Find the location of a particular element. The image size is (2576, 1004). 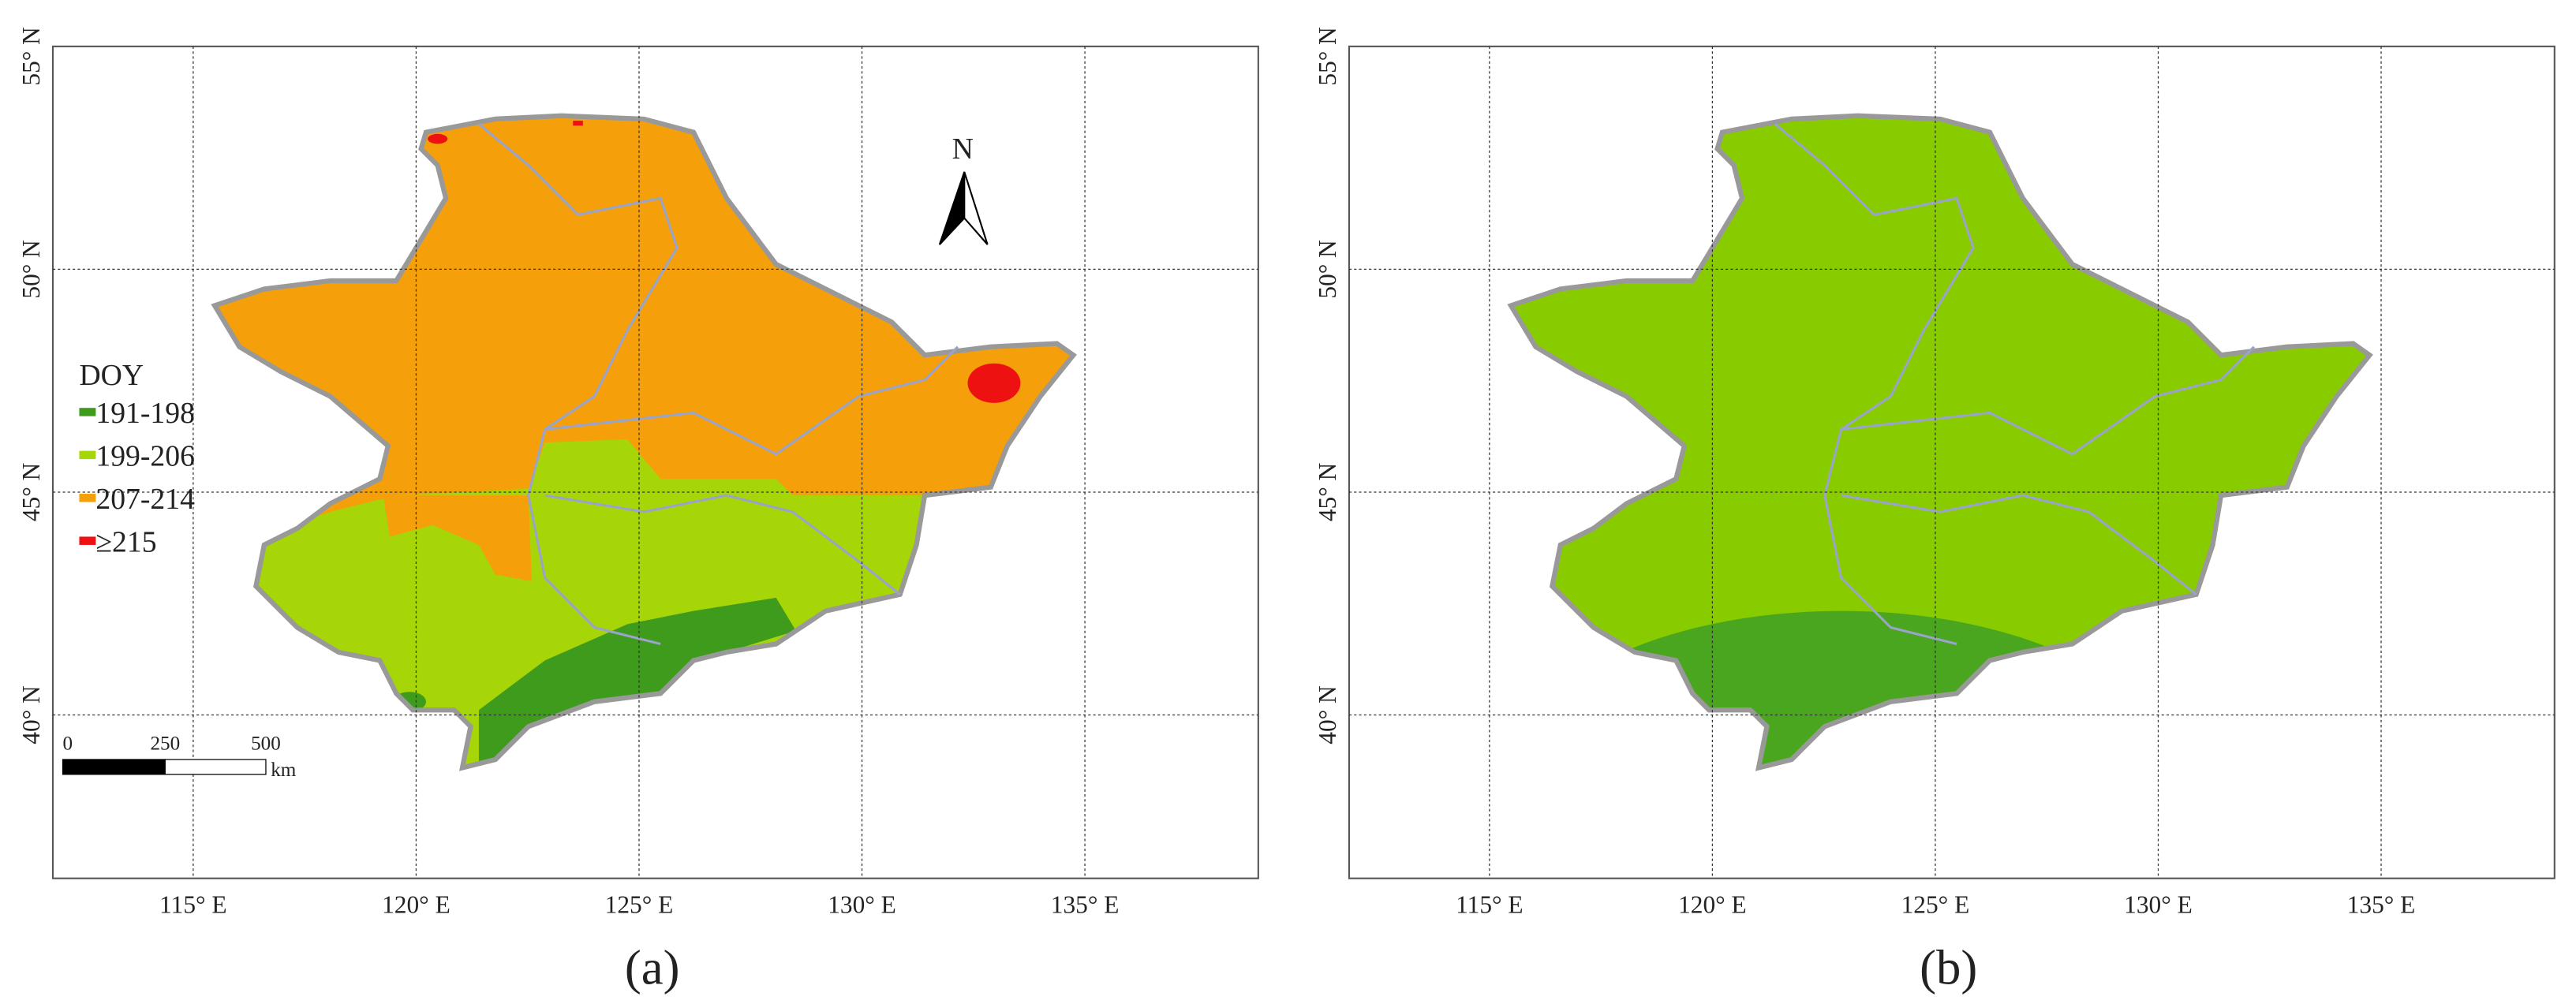

legend-label: 191-198 is located at coordinates (145, 413).